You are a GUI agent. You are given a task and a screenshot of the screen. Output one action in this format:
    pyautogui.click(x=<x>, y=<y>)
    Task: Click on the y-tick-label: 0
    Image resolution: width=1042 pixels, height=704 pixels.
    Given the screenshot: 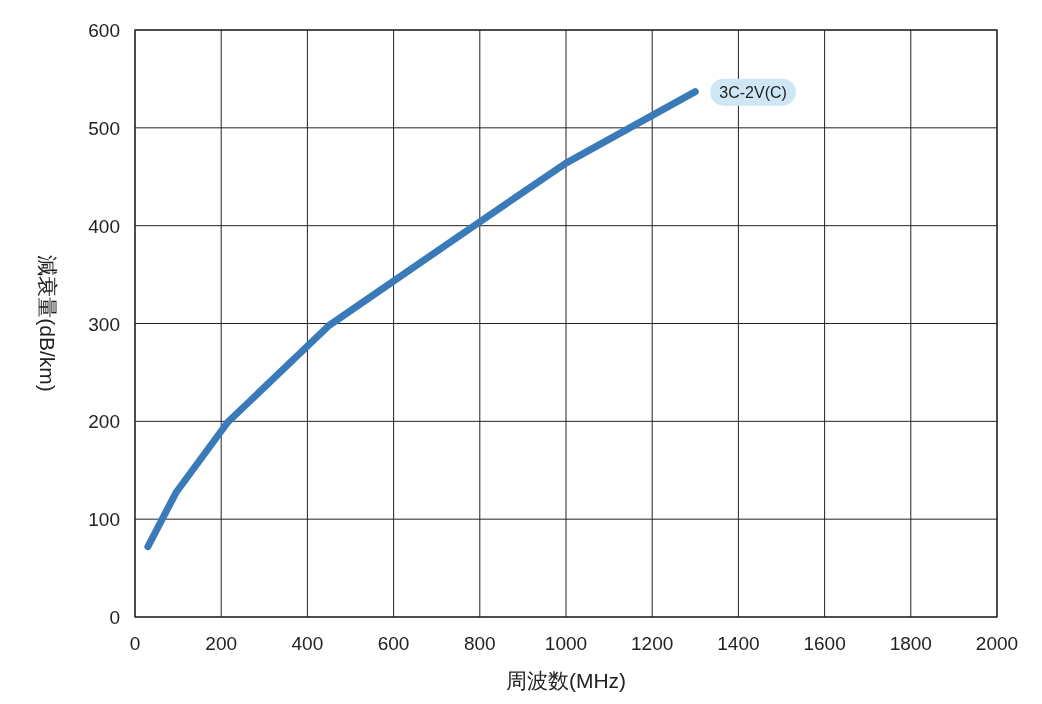 What is the action you would take?
    pyautogui.click(x=114, y=617)
    